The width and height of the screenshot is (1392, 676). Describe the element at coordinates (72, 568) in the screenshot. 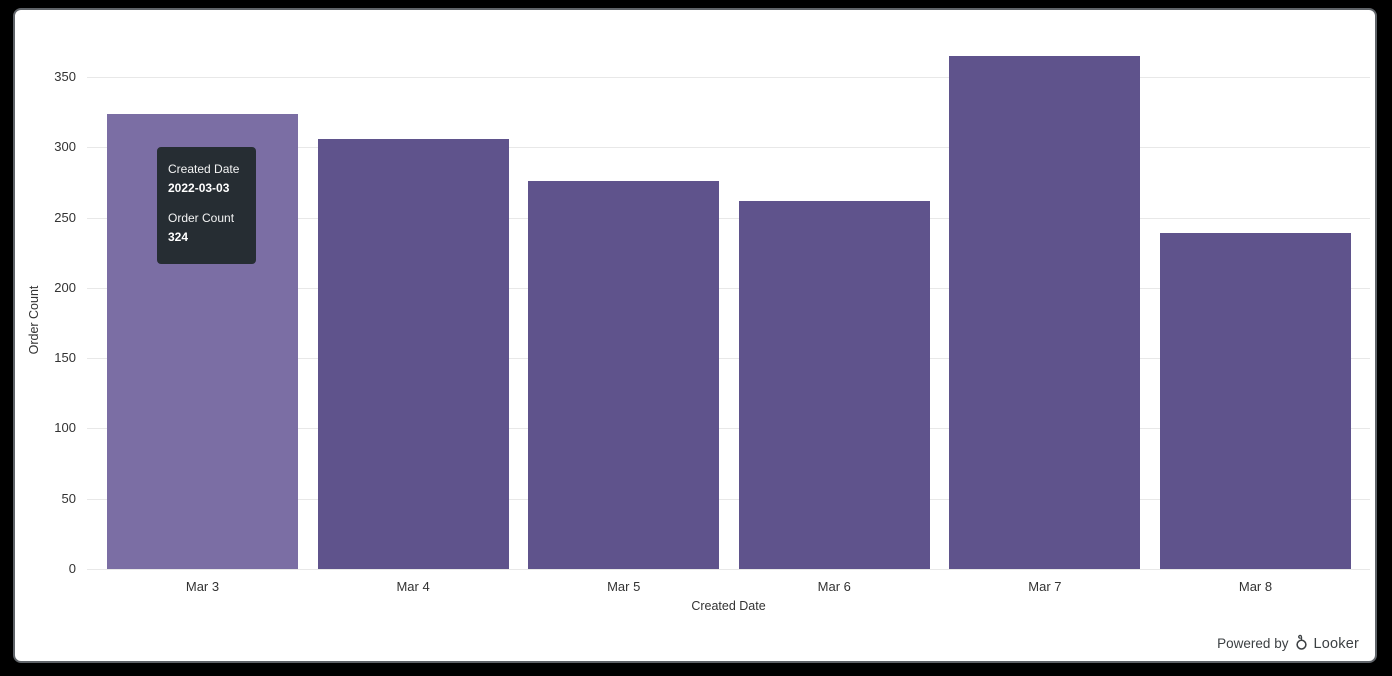

I see `y-tick-label: 0` at that location.